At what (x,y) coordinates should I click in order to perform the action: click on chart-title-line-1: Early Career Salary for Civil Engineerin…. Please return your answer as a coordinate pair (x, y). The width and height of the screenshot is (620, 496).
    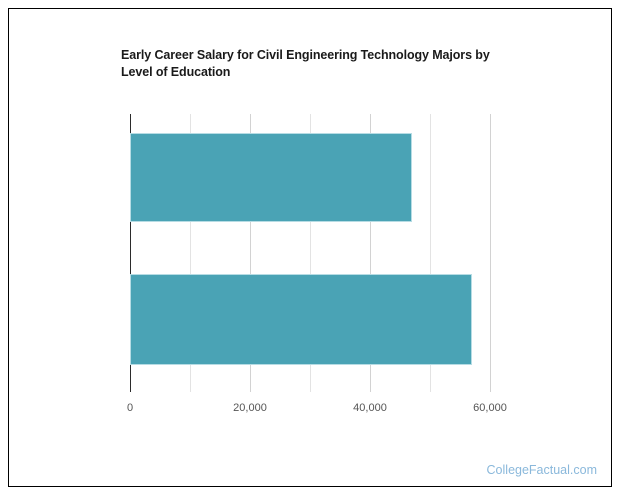
    Looking at the image, I should click on (305, 55).